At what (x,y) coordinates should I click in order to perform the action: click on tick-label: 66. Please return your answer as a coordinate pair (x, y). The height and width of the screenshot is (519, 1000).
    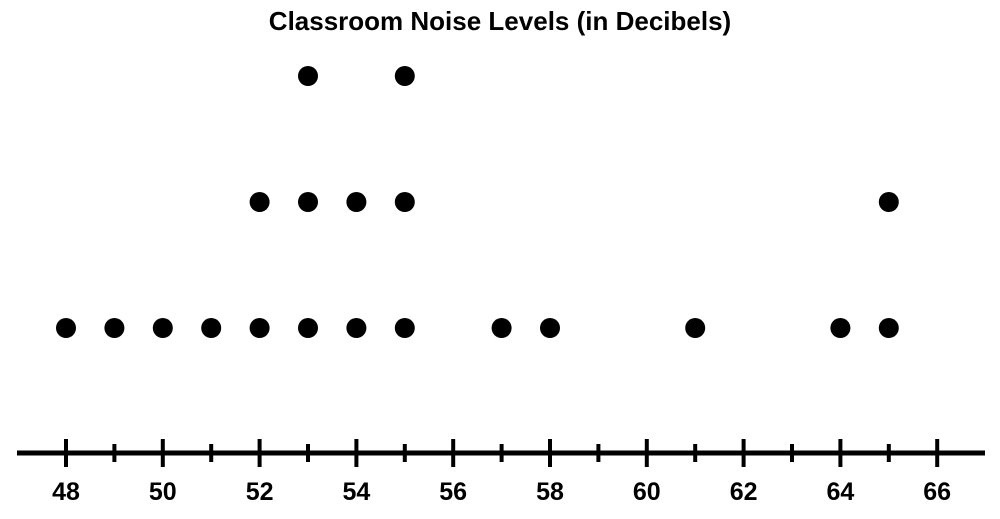
    Looking at the image, I should click on (937, 492).